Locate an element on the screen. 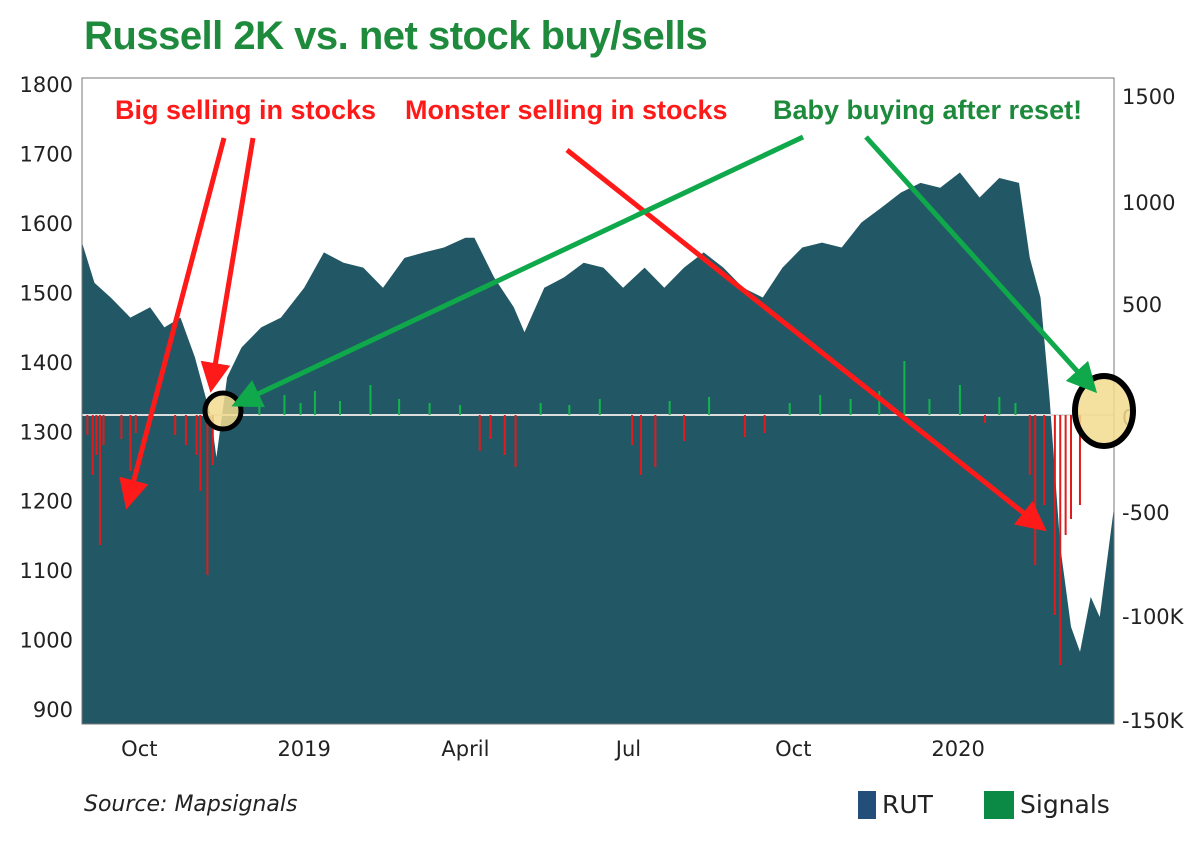  left-axis-tick: 1000 is located at coordinates (46, 641).